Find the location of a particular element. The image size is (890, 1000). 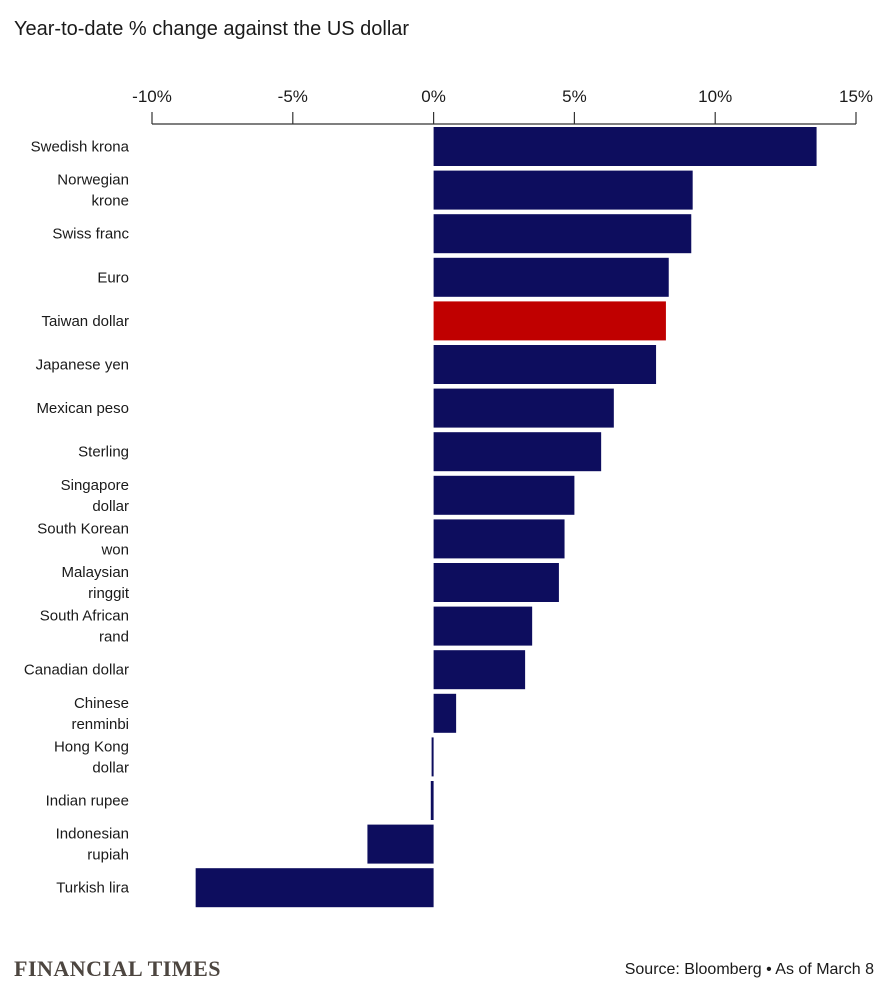

category-label-line: Swiss franc is located at coordinates (90, 234).